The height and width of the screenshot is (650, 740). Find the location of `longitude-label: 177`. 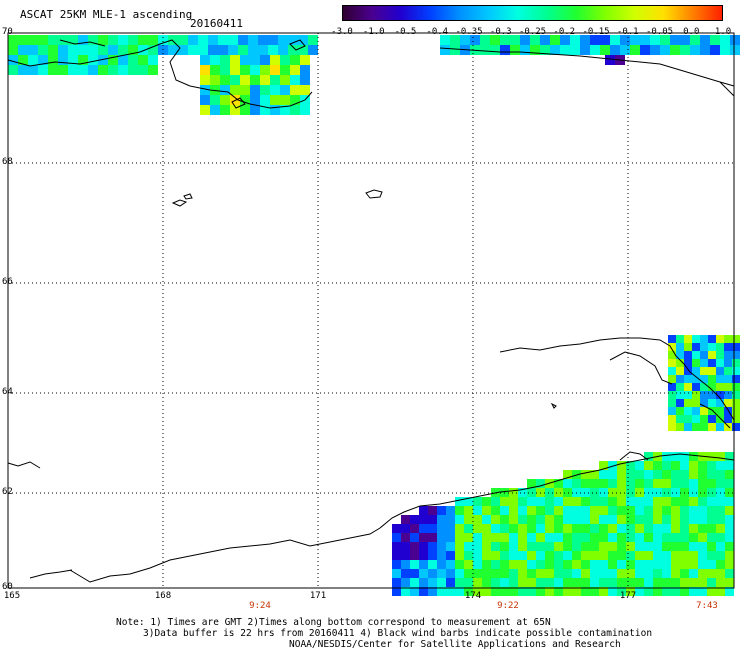

longitude-label: 177 is located at coordinates (628, 596).